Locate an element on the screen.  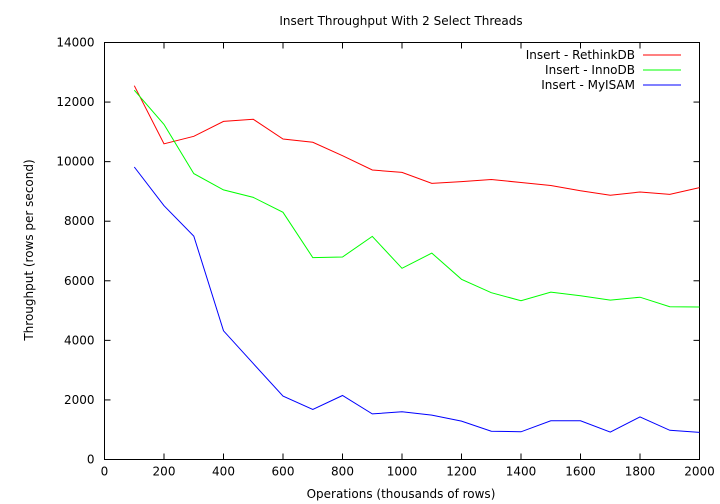
x-tick-label: 200 is located at coordinates (164, 472).